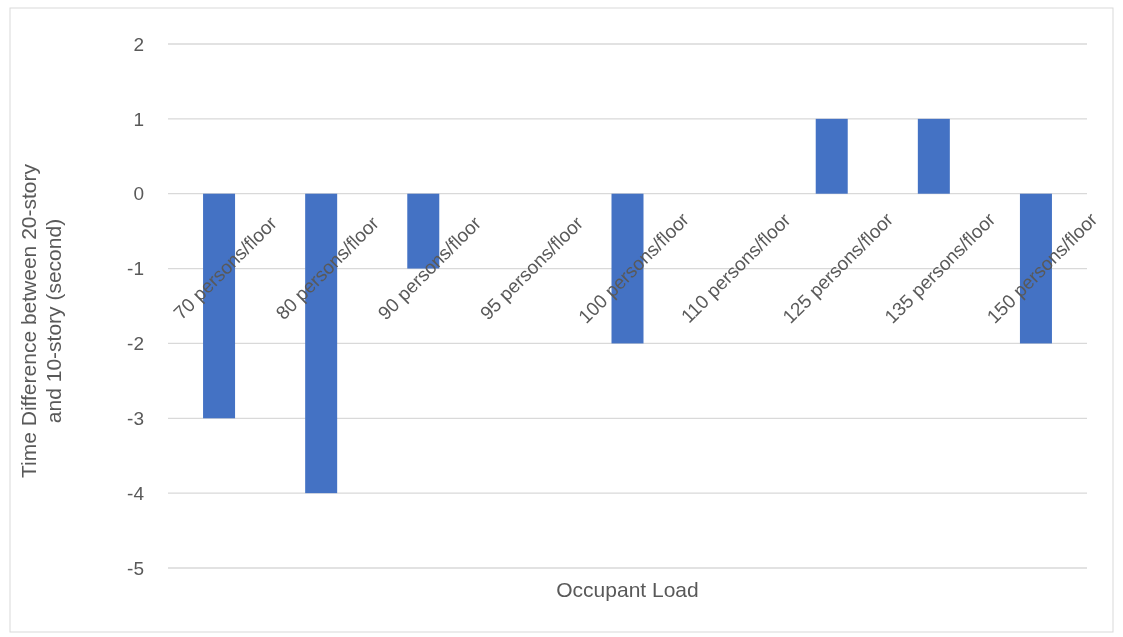 The height and width of the screenshot is (637, 1123). I want to click on y-tick-label: -5, so click(135, 568).